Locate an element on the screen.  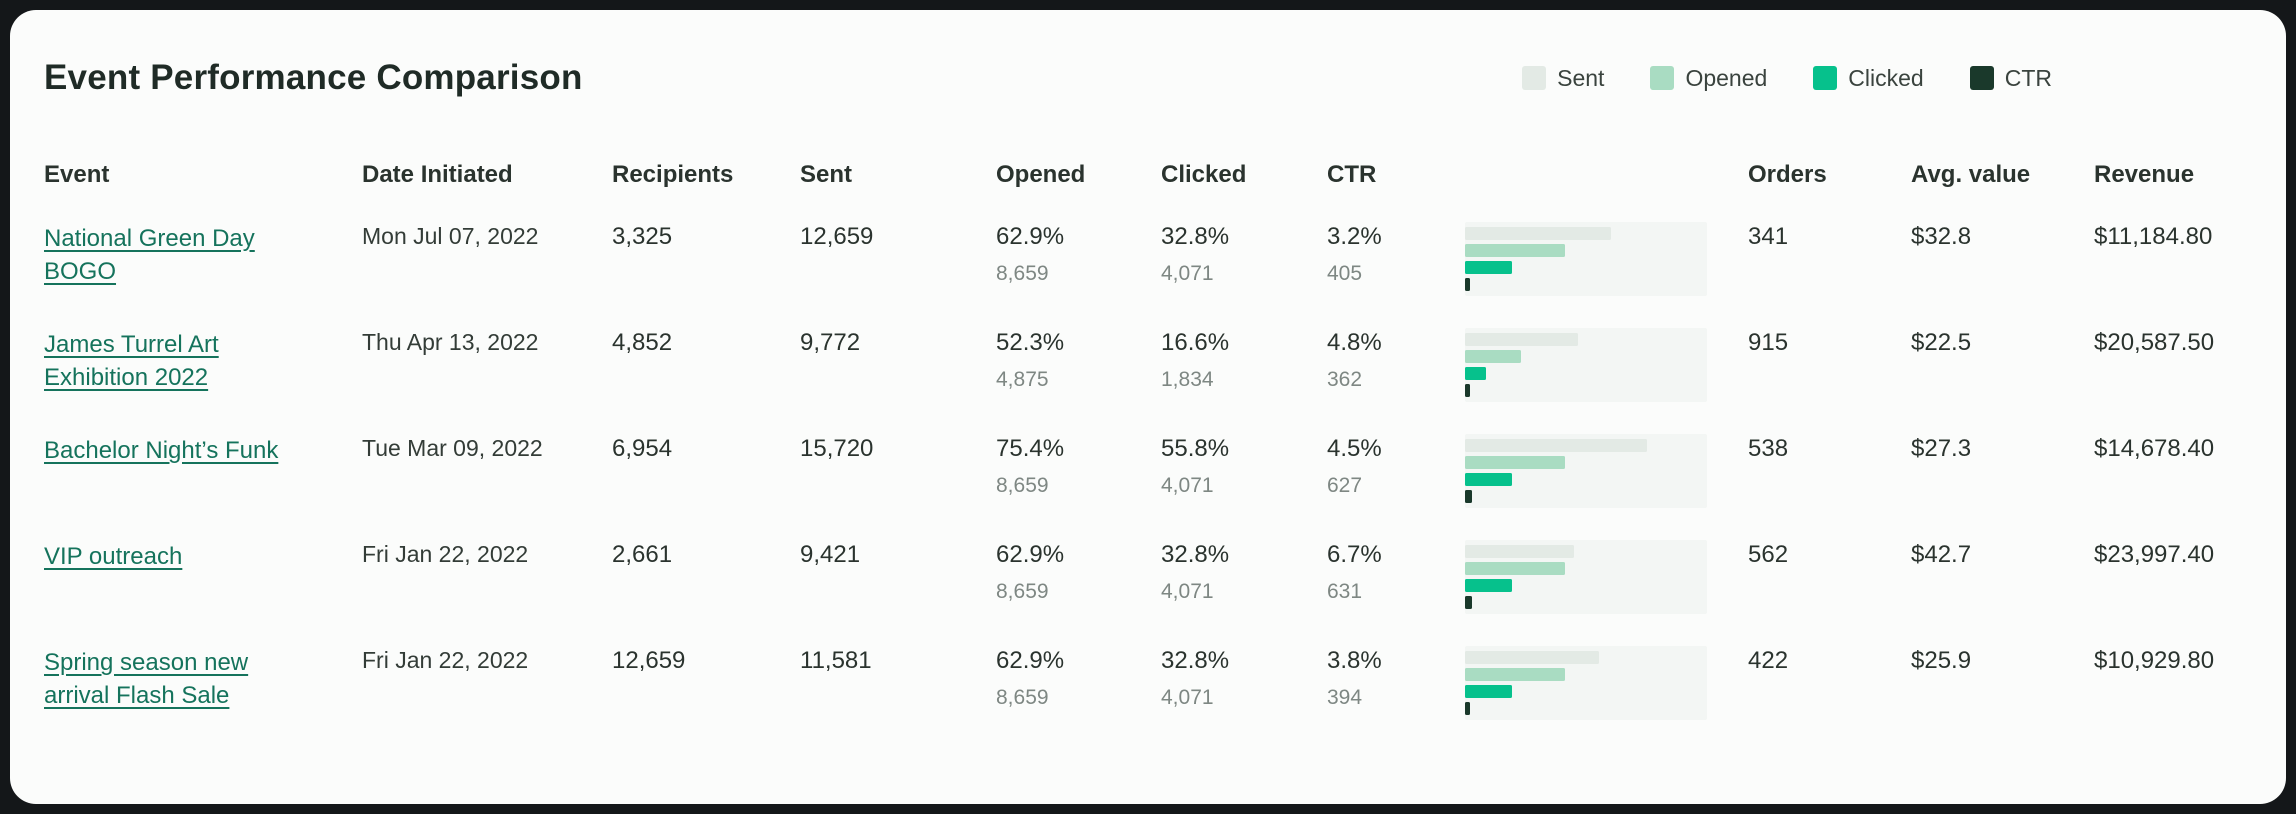
recipients-value: 6,954 is located at coordinates (642, 448).